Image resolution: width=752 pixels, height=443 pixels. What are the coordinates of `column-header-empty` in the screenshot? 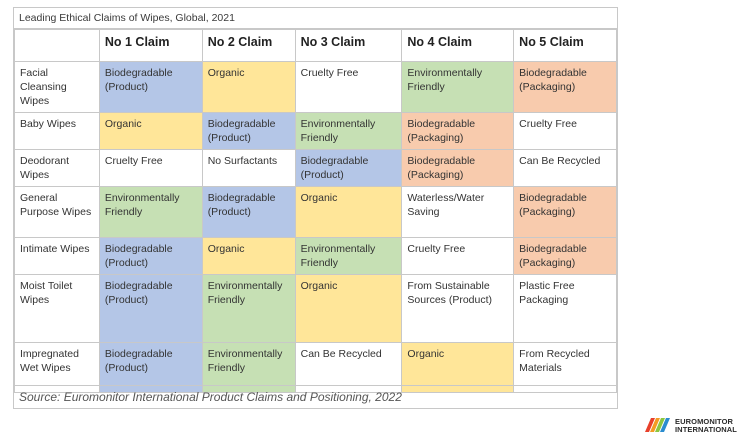 It's located at (57, 45).